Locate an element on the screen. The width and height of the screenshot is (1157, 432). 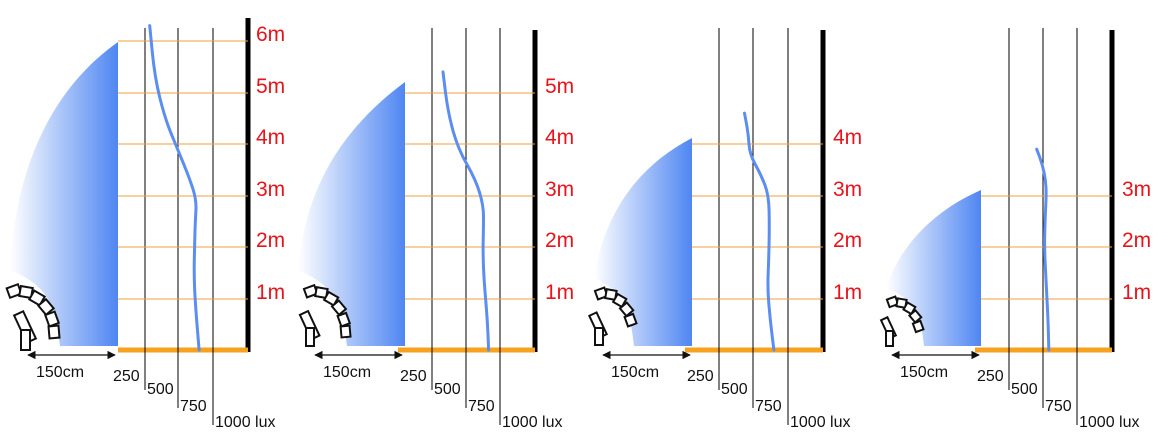
height-label-6m: 6m is located at coordinates (270, 34).